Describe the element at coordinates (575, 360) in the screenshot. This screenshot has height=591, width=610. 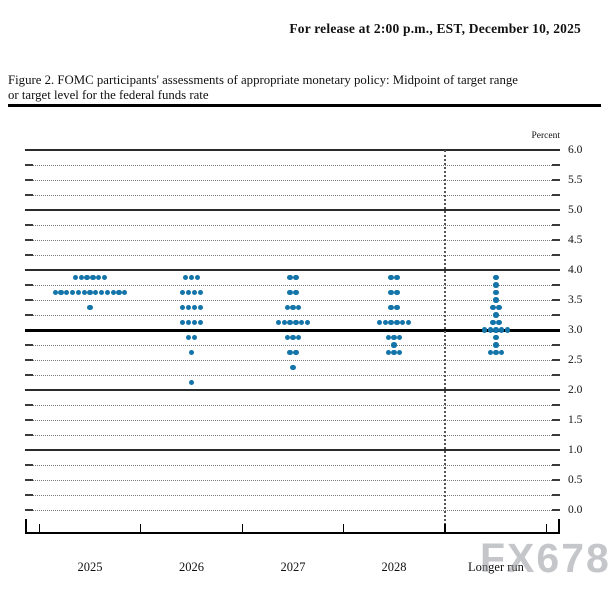
I see `y-tick-label: 2.5` at that location.